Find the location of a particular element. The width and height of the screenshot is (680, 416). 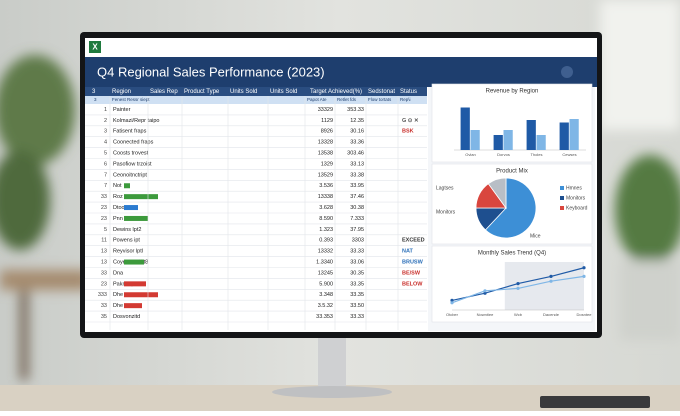

region-cell: Dewins lpt2 is located at coordinates (127, 230).